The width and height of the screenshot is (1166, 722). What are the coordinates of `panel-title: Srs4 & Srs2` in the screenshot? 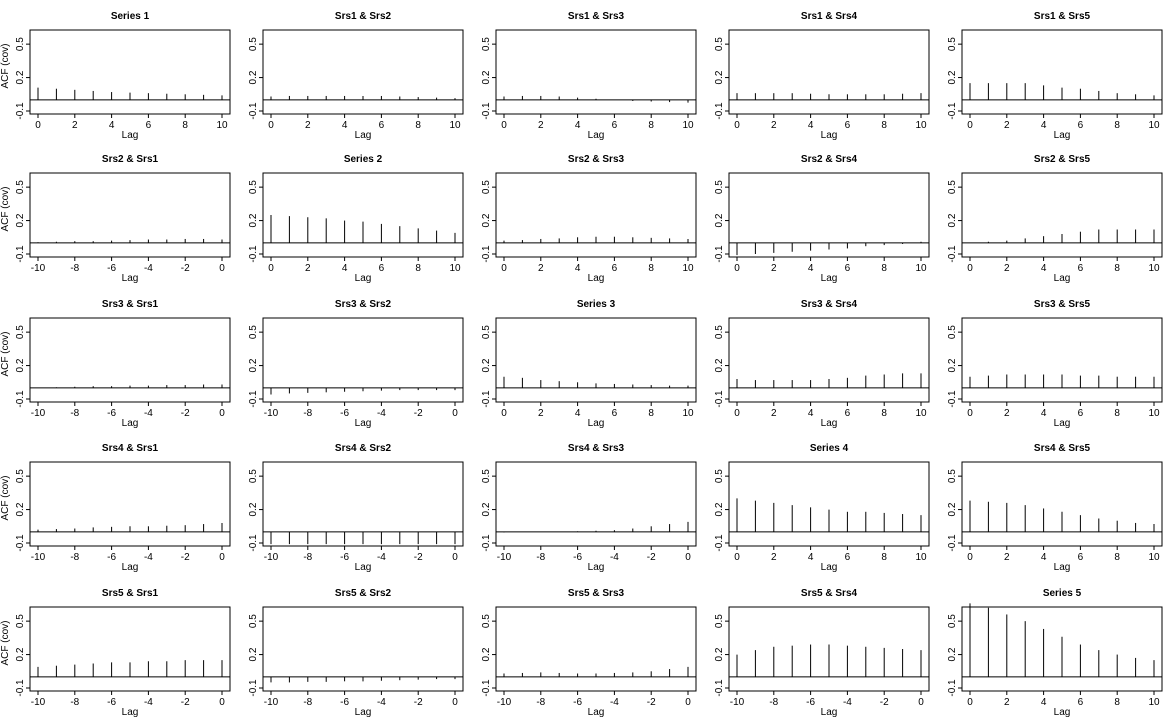 It's located at (363, 448).